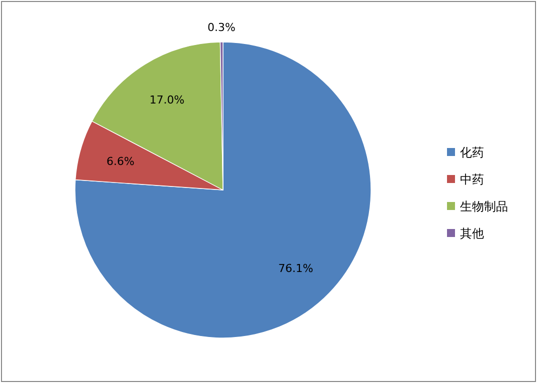 Image resolution: width=538 pixels, height=384 pixels. I want to click on legend-label: 中药, so click(472, 179).